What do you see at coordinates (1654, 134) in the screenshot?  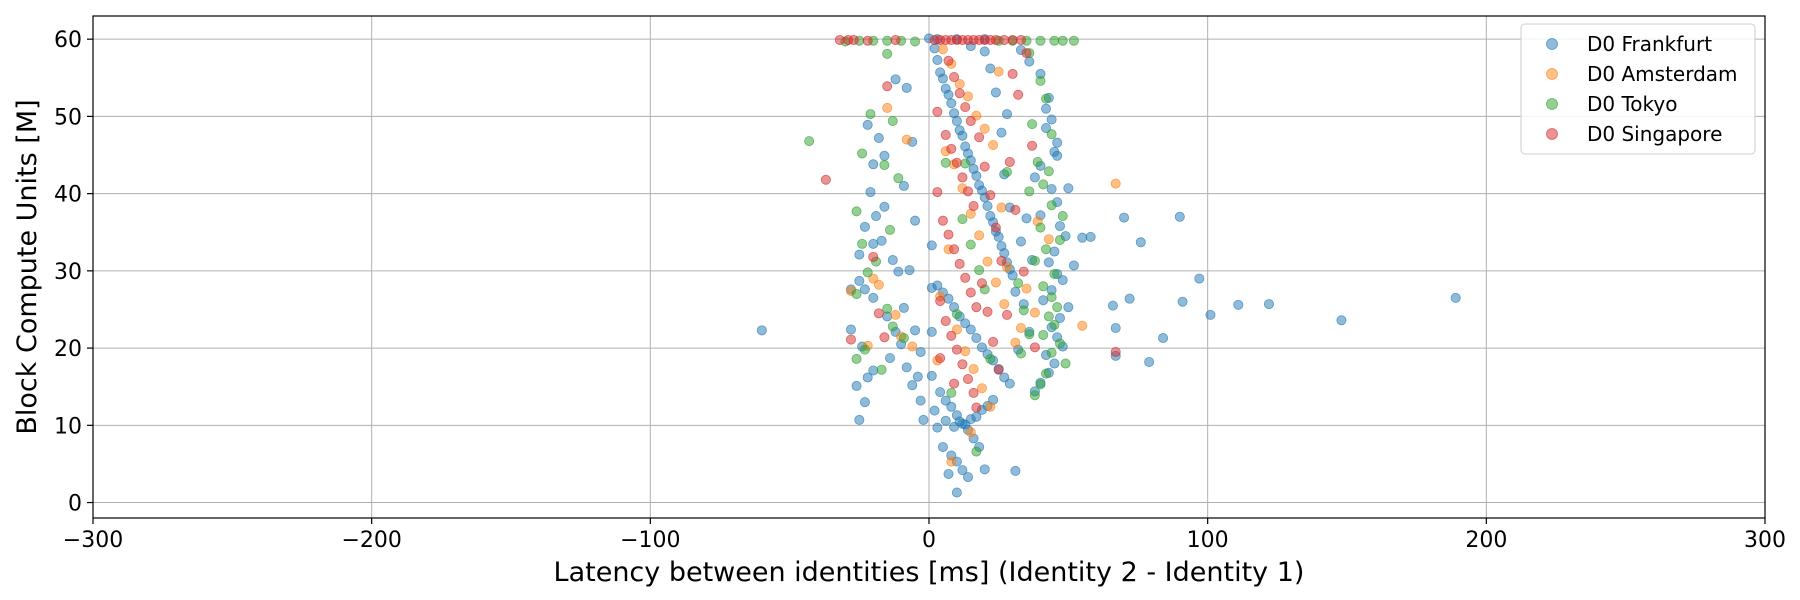 I see `legend-label: D0 Singapore` at bounding box center [1654, 134].